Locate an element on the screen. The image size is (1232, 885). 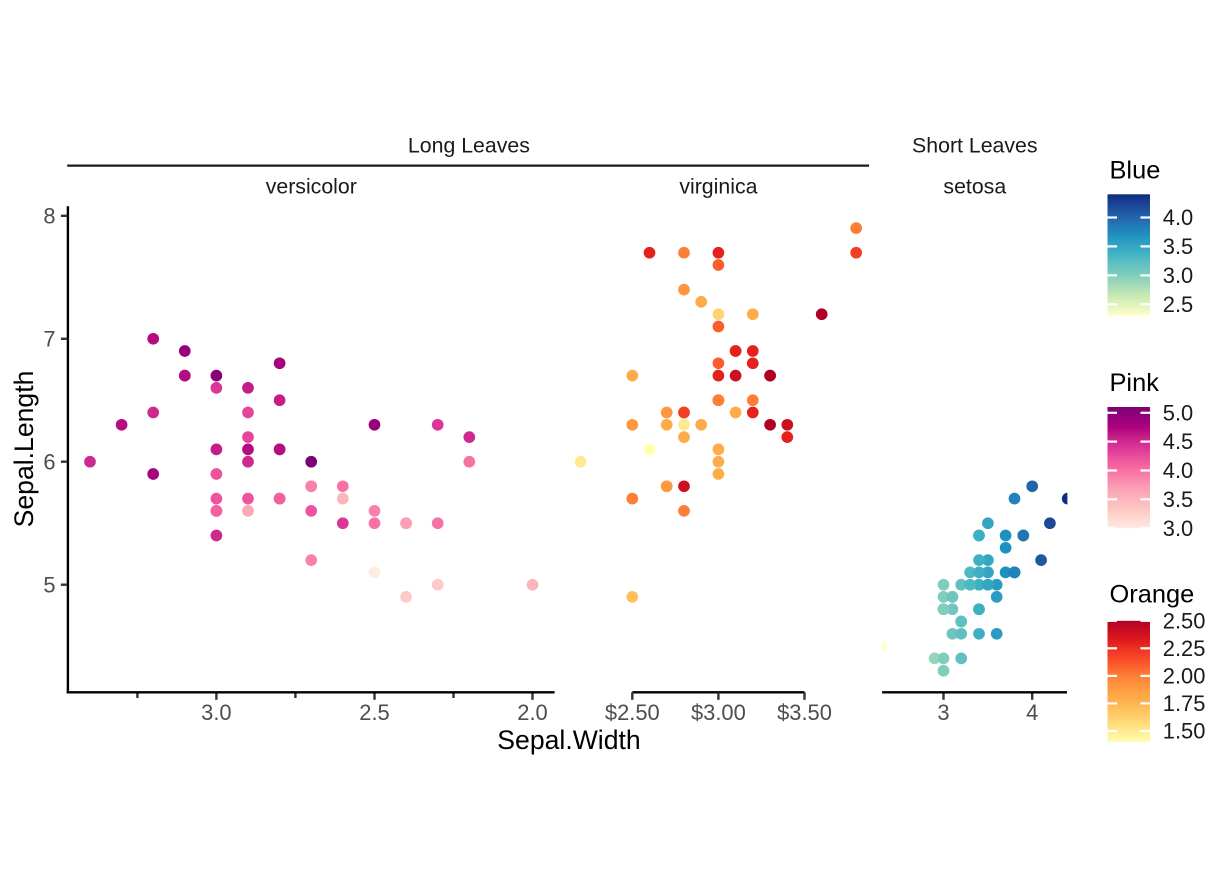
svg-text: Long Leaves is located at coordinates (469, 146).